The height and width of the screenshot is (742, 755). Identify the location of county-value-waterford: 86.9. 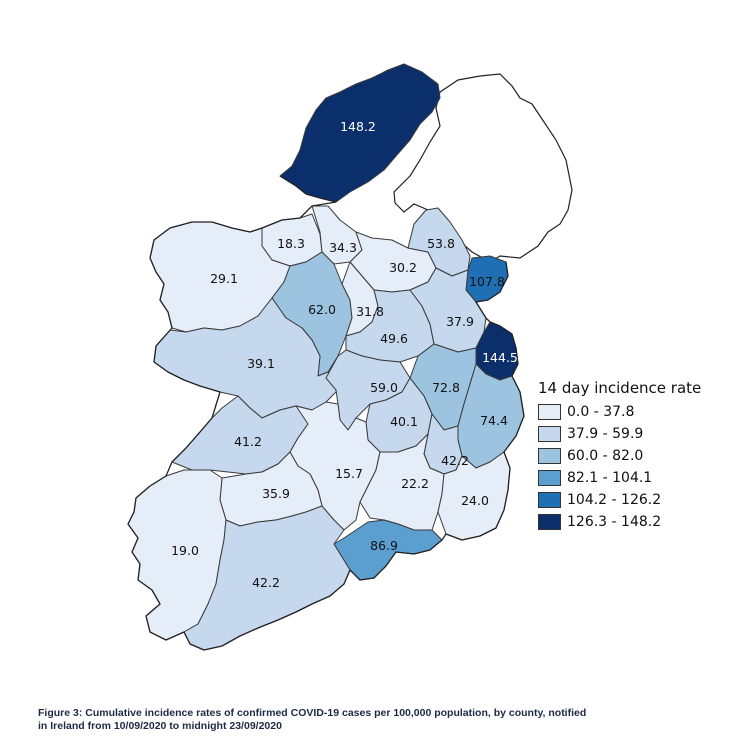
(384, 545).